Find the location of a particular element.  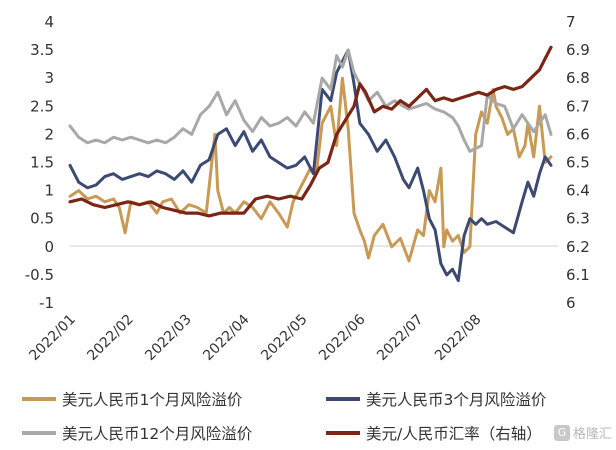

left-tick-label: 1 is located at coordinates (49, 191).